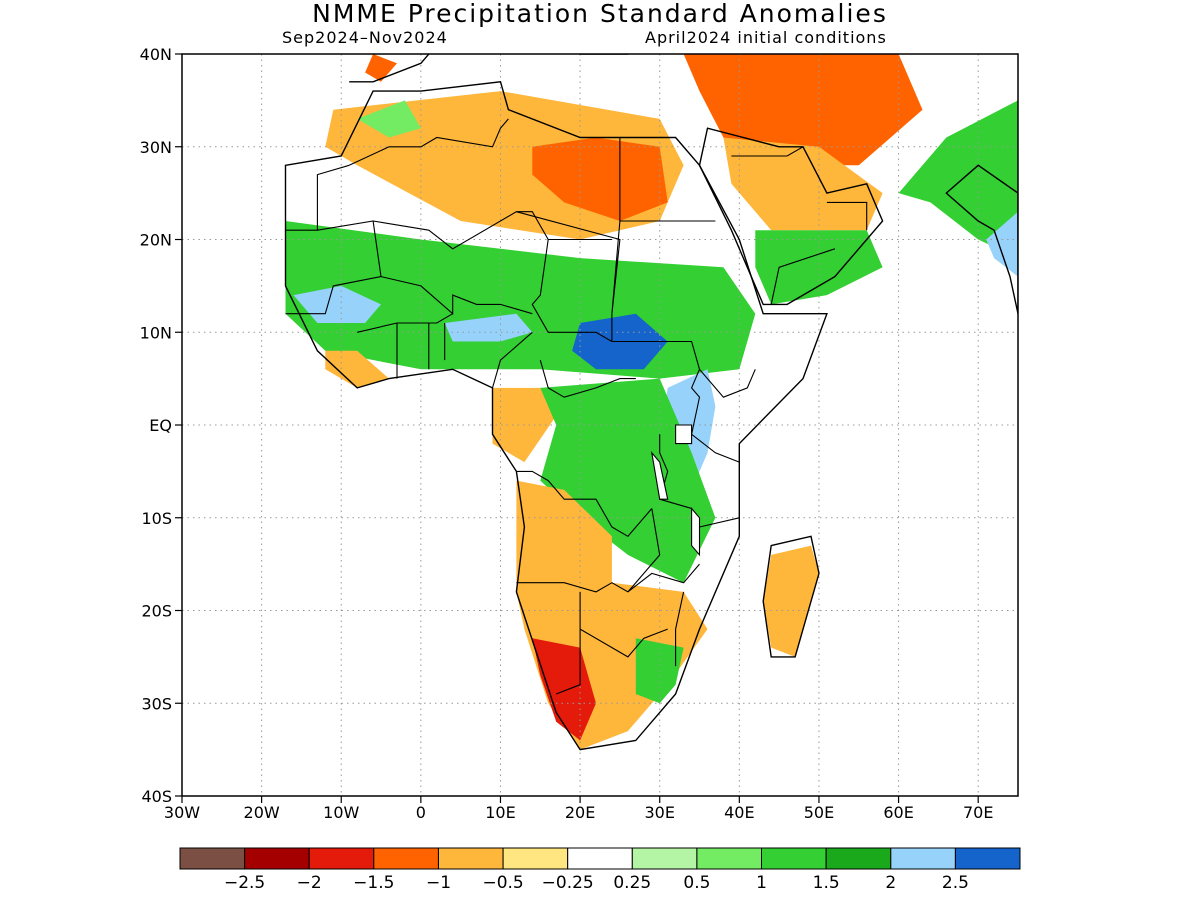 Image resolution: width=1200 pixels, height=900 pixels. I want to click on colorbar-label: 1, so click(761, 883).